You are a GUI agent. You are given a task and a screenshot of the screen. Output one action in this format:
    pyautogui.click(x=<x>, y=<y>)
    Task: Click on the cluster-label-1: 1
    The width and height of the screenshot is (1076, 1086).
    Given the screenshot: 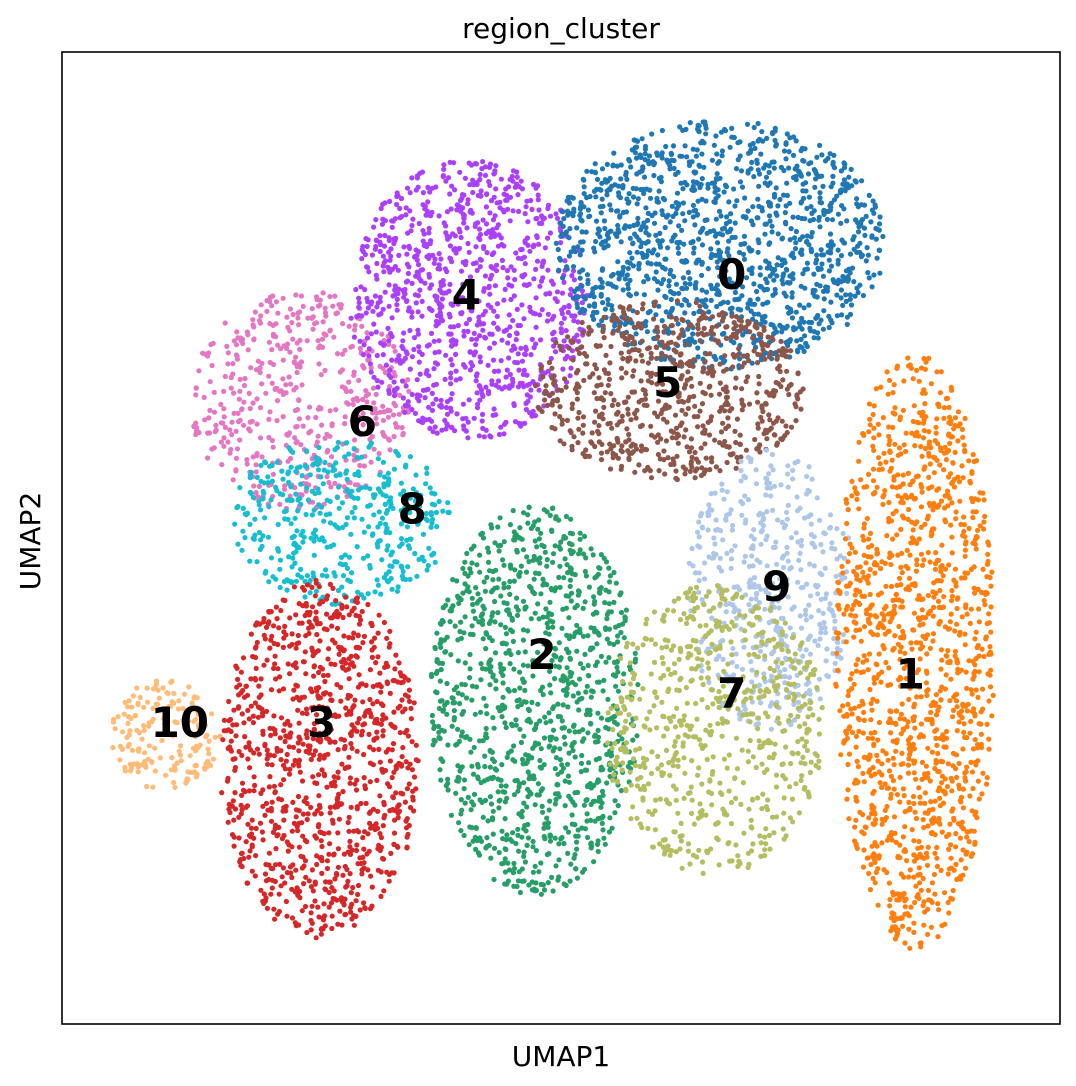 What is the action you would take?
    pyautogui.click(x=910, y=674)
    